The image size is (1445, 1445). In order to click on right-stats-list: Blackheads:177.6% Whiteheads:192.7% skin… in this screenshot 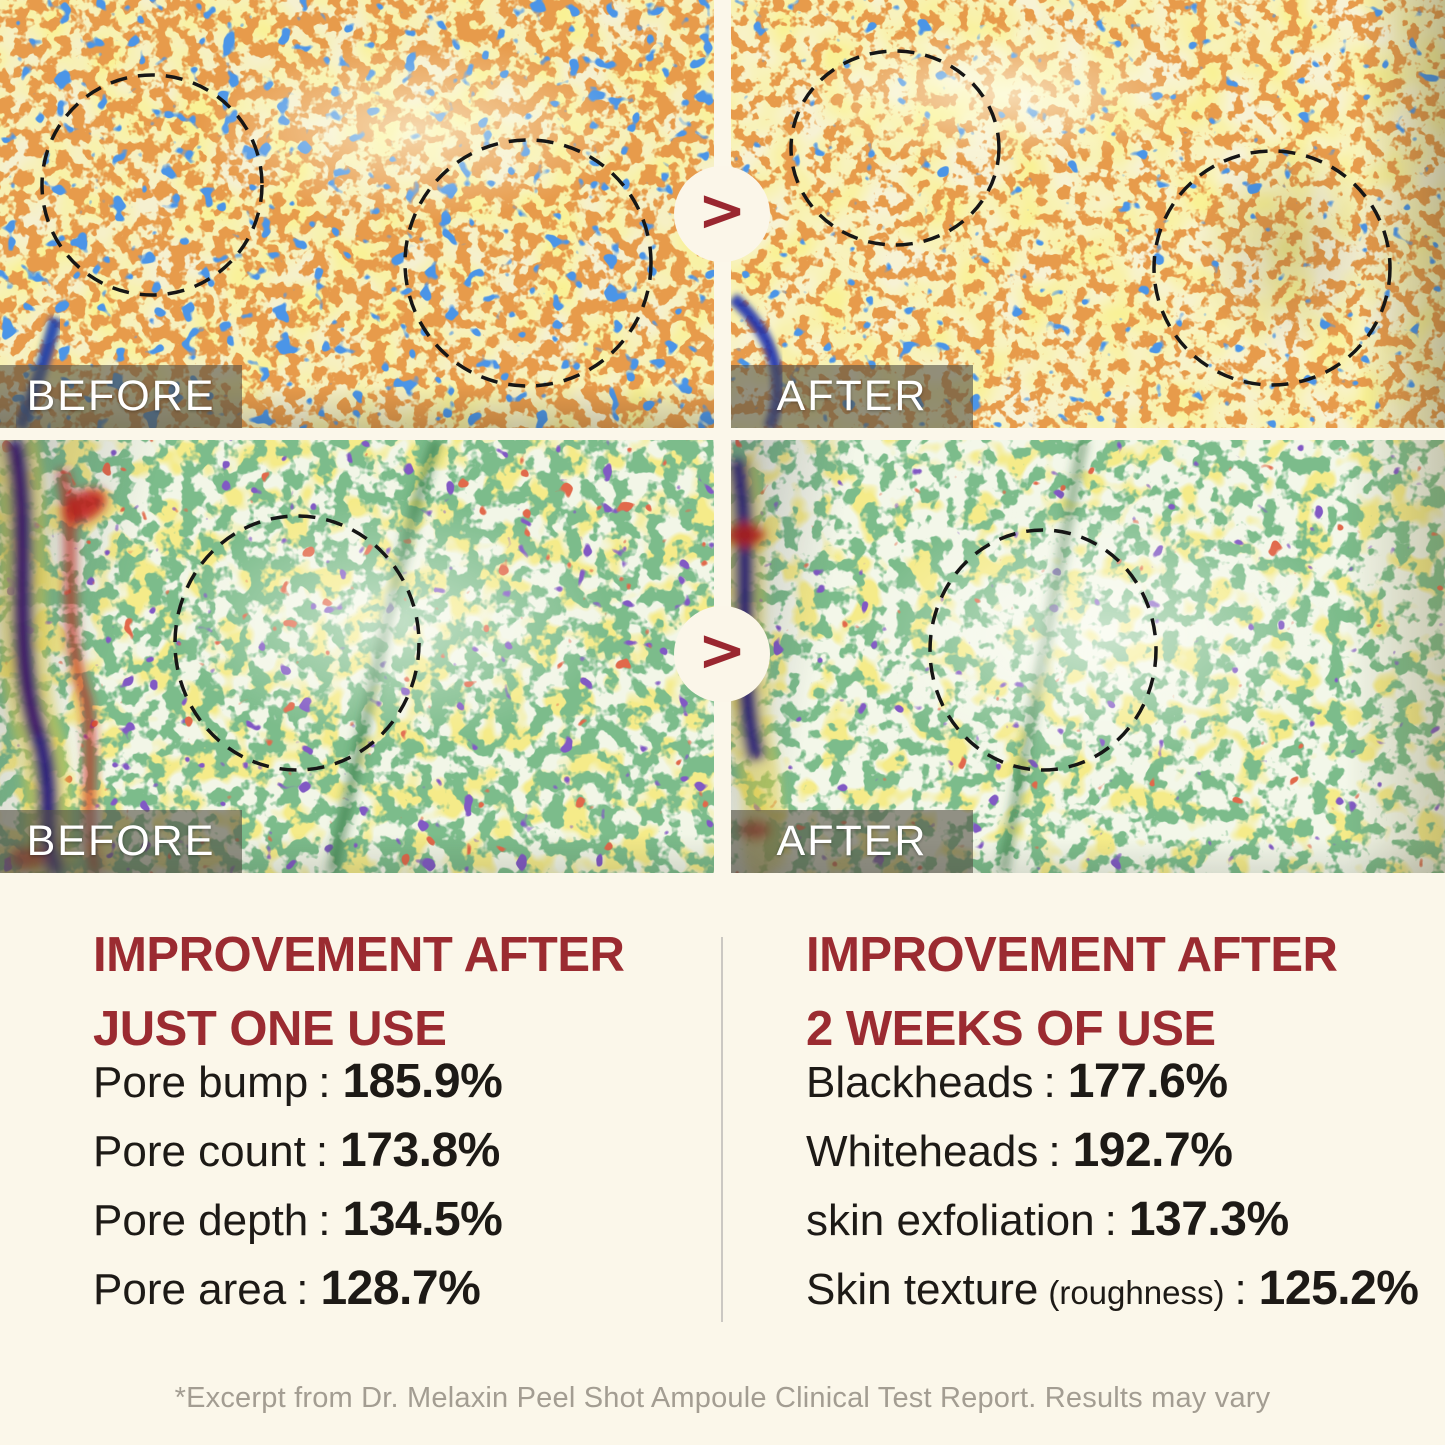, I will do `click(1112, 1187)`.